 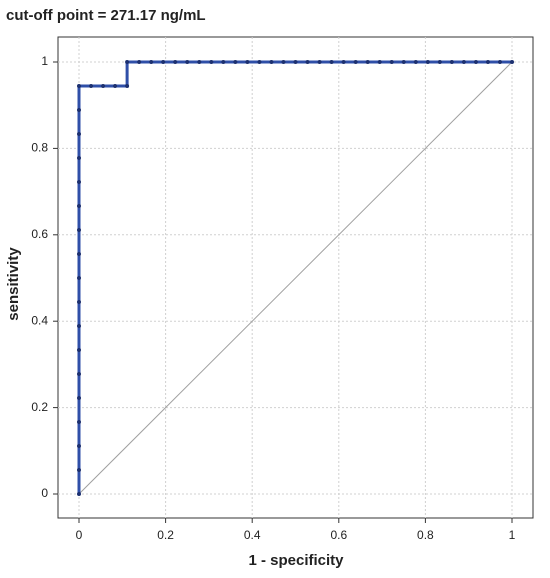 I want to click on y-tick-label: 0.6, so click(x=39, y=234).